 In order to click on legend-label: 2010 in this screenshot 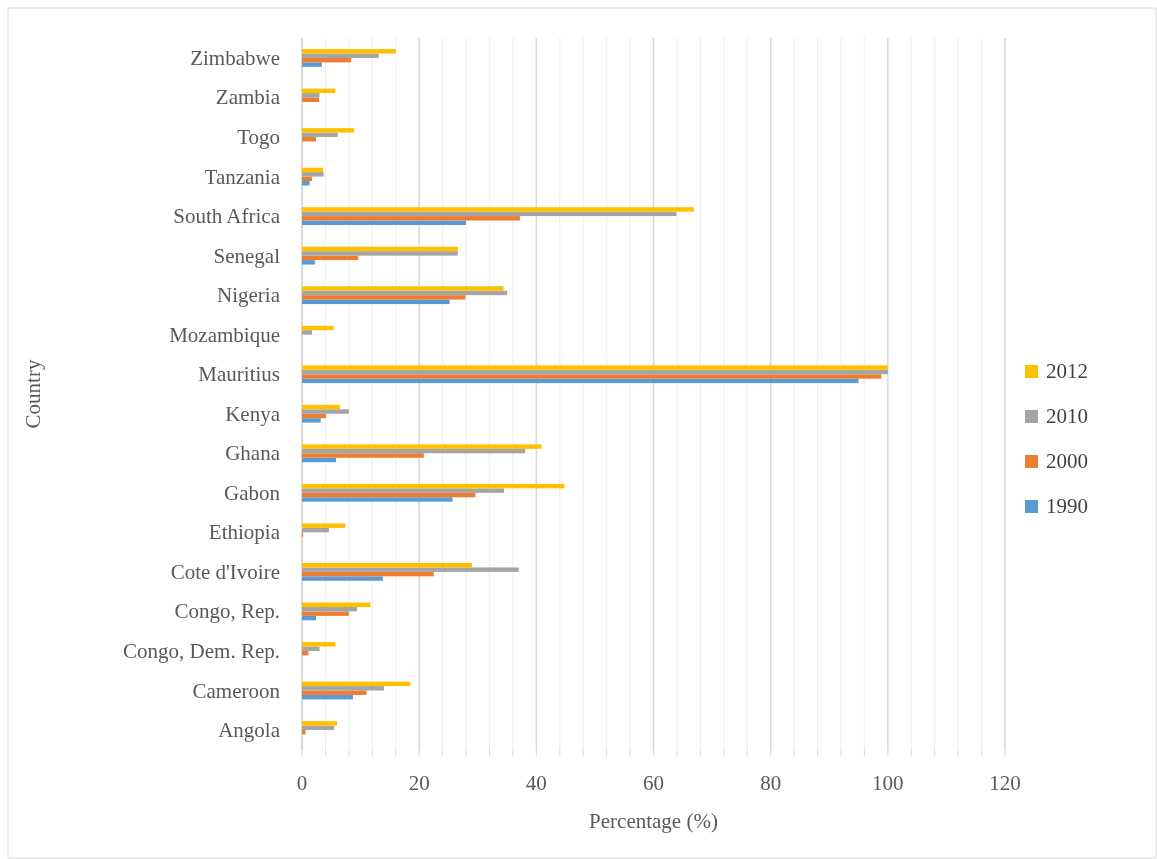, I will do `click(1067, 416)`.